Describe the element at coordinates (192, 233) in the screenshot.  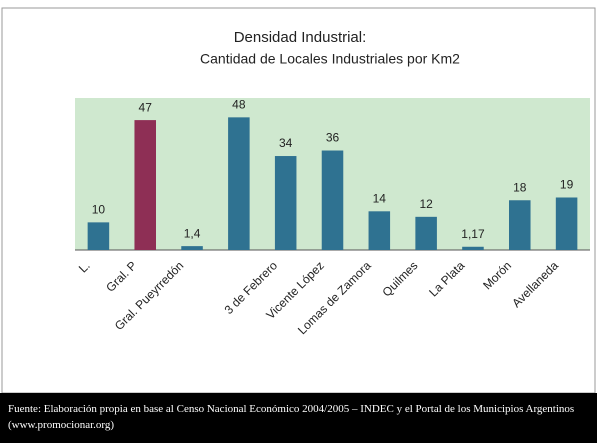
I see `value-label: 1,4` at that location.